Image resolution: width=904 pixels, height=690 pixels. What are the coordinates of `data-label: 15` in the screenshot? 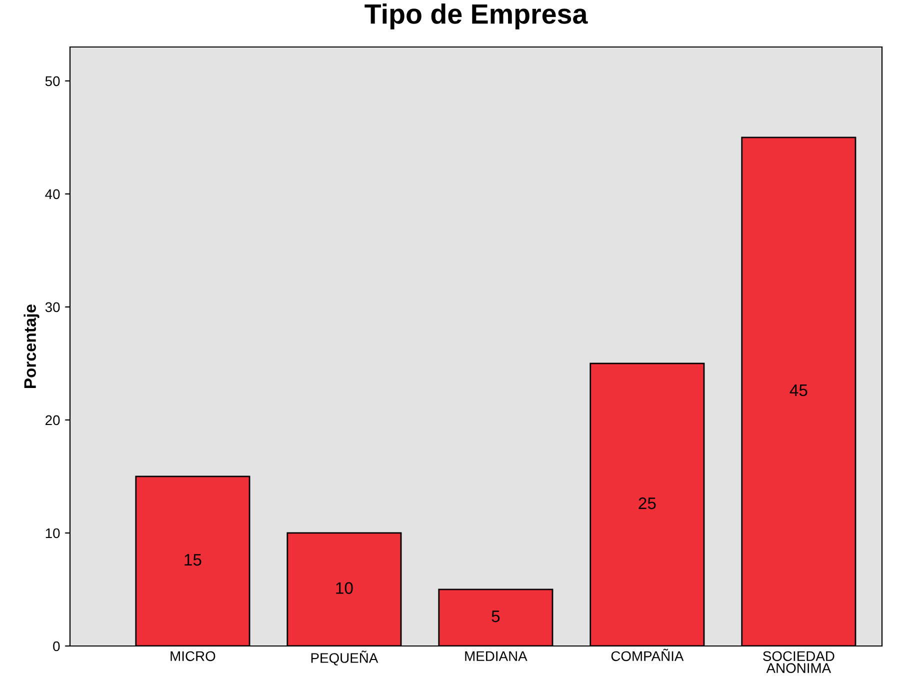 It's located at (193, 560).